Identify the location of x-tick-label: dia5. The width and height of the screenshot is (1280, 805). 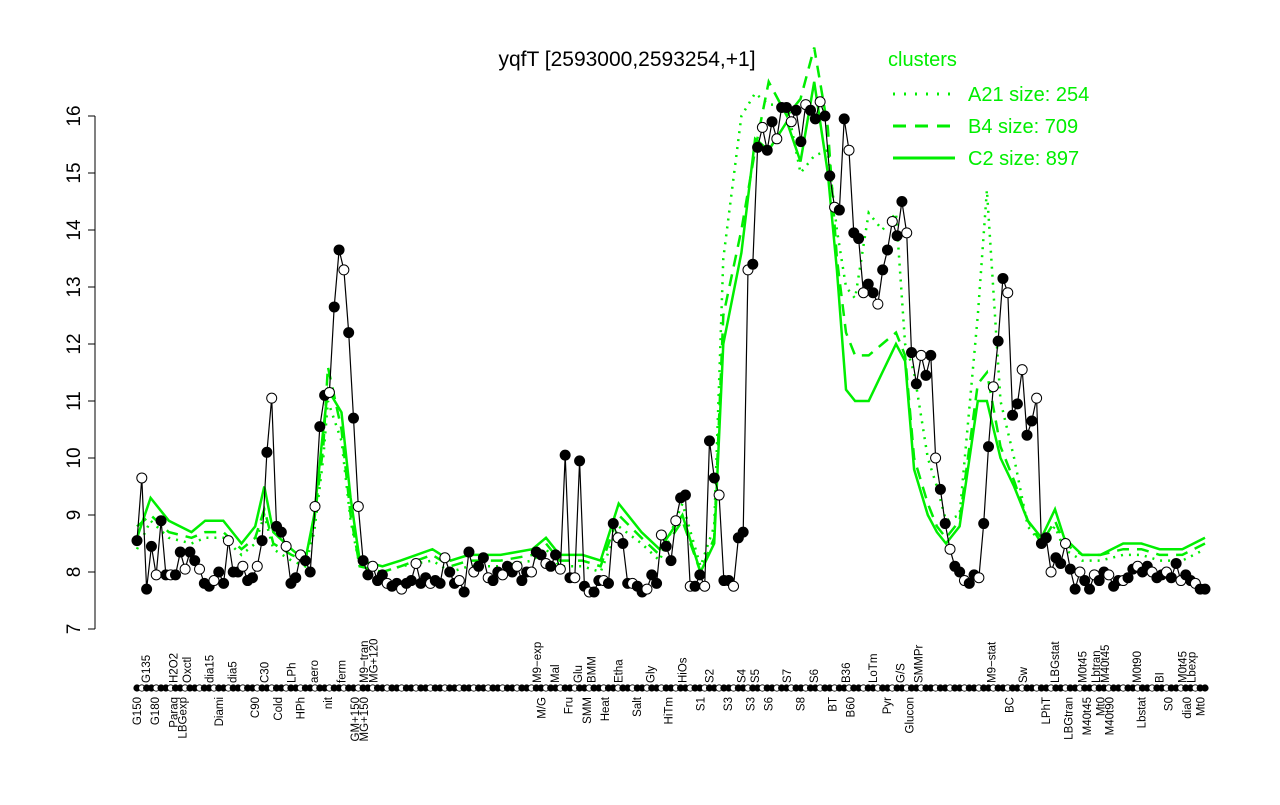
(233, 672).